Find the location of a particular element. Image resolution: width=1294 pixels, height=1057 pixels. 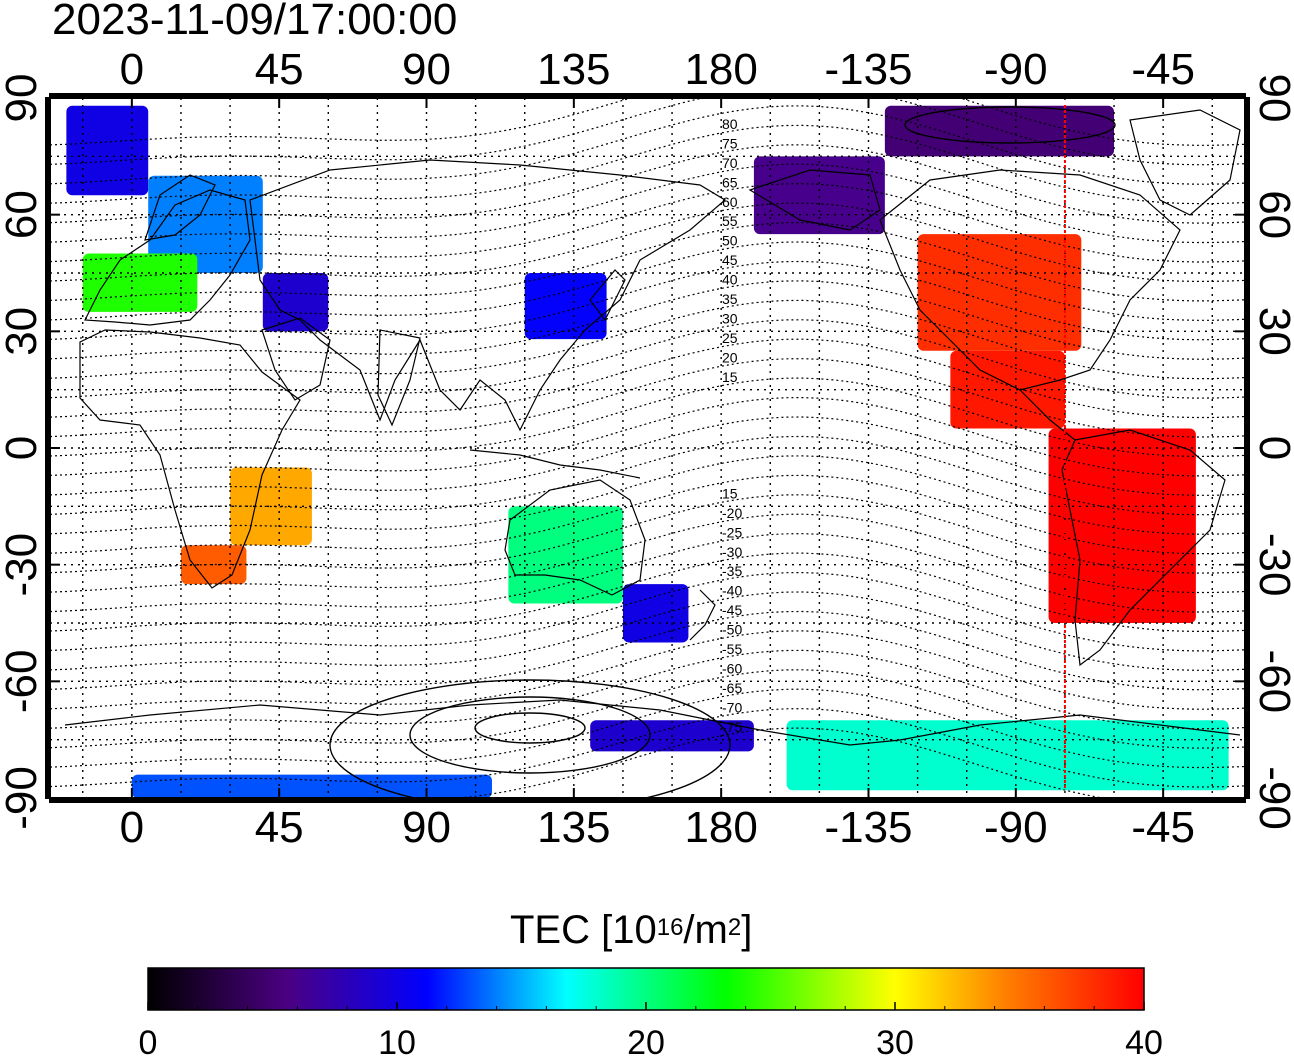

magnetic-latitude-label: 25 is located at coordinates (730, 338).